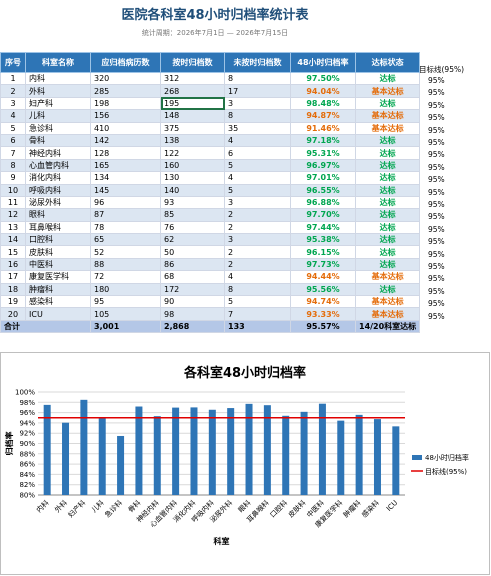 Image resolution: width=491 pixels, height=576 pixels. I want to click on table-cell: 86, so click(192, 264).